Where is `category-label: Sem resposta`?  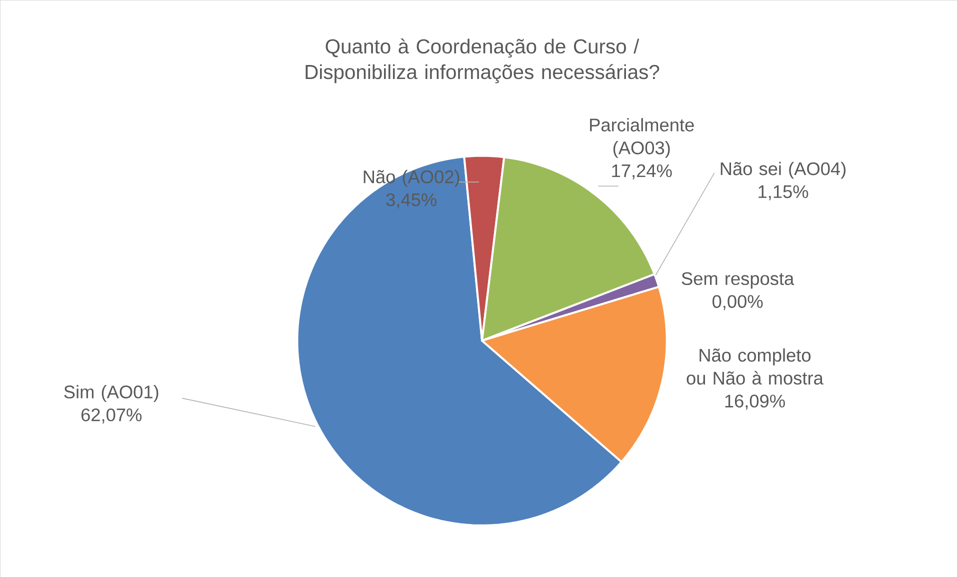
category-label: Sem resposta is located at coordinates (738, 280).